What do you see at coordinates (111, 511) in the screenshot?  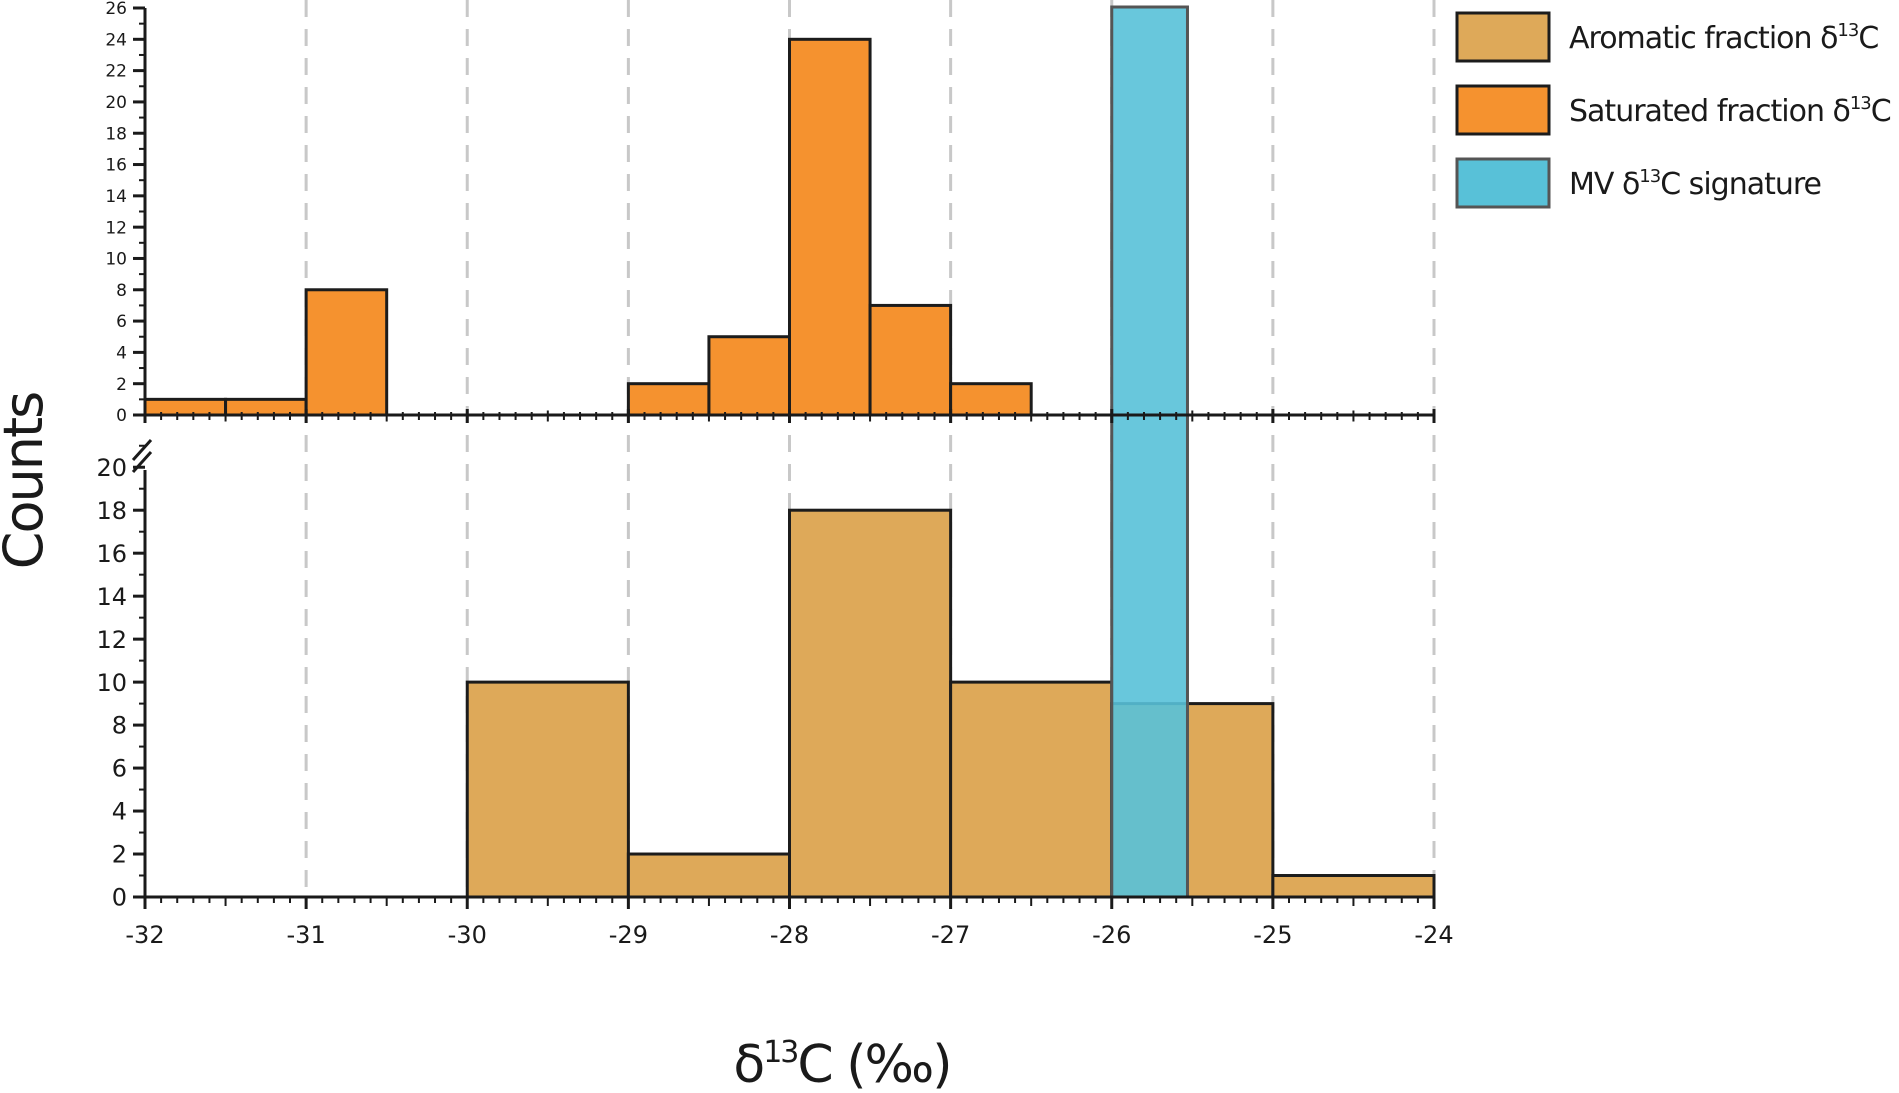 I see `lower-y-tick-label-18: 18` at bounding box center [111, 511].